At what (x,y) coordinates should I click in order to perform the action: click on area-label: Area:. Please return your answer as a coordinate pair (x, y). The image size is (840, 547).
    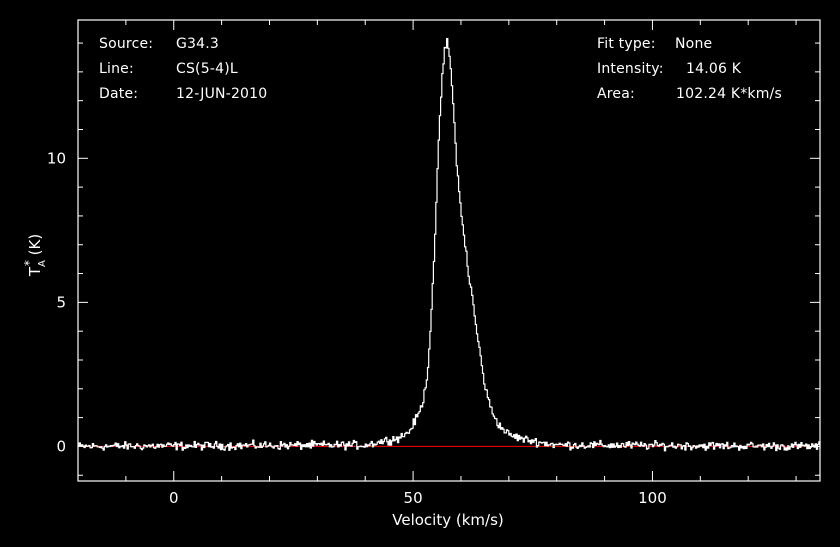
    Looking at the image, I should click on (616, 94).